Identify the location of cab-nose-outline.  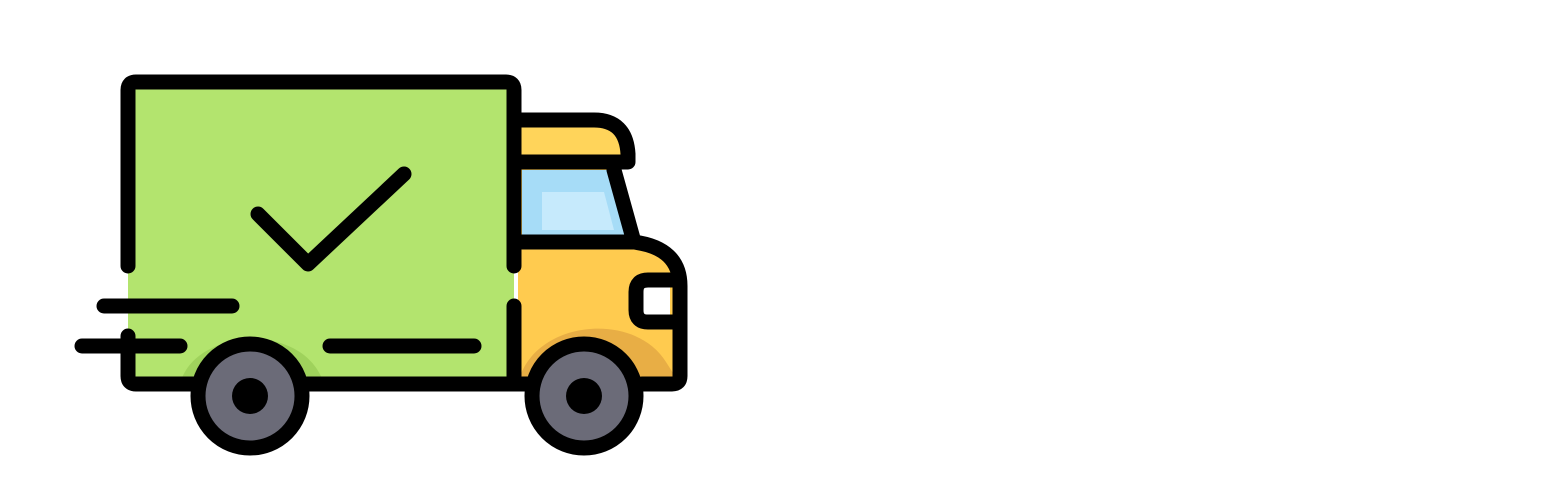
(657, 313).